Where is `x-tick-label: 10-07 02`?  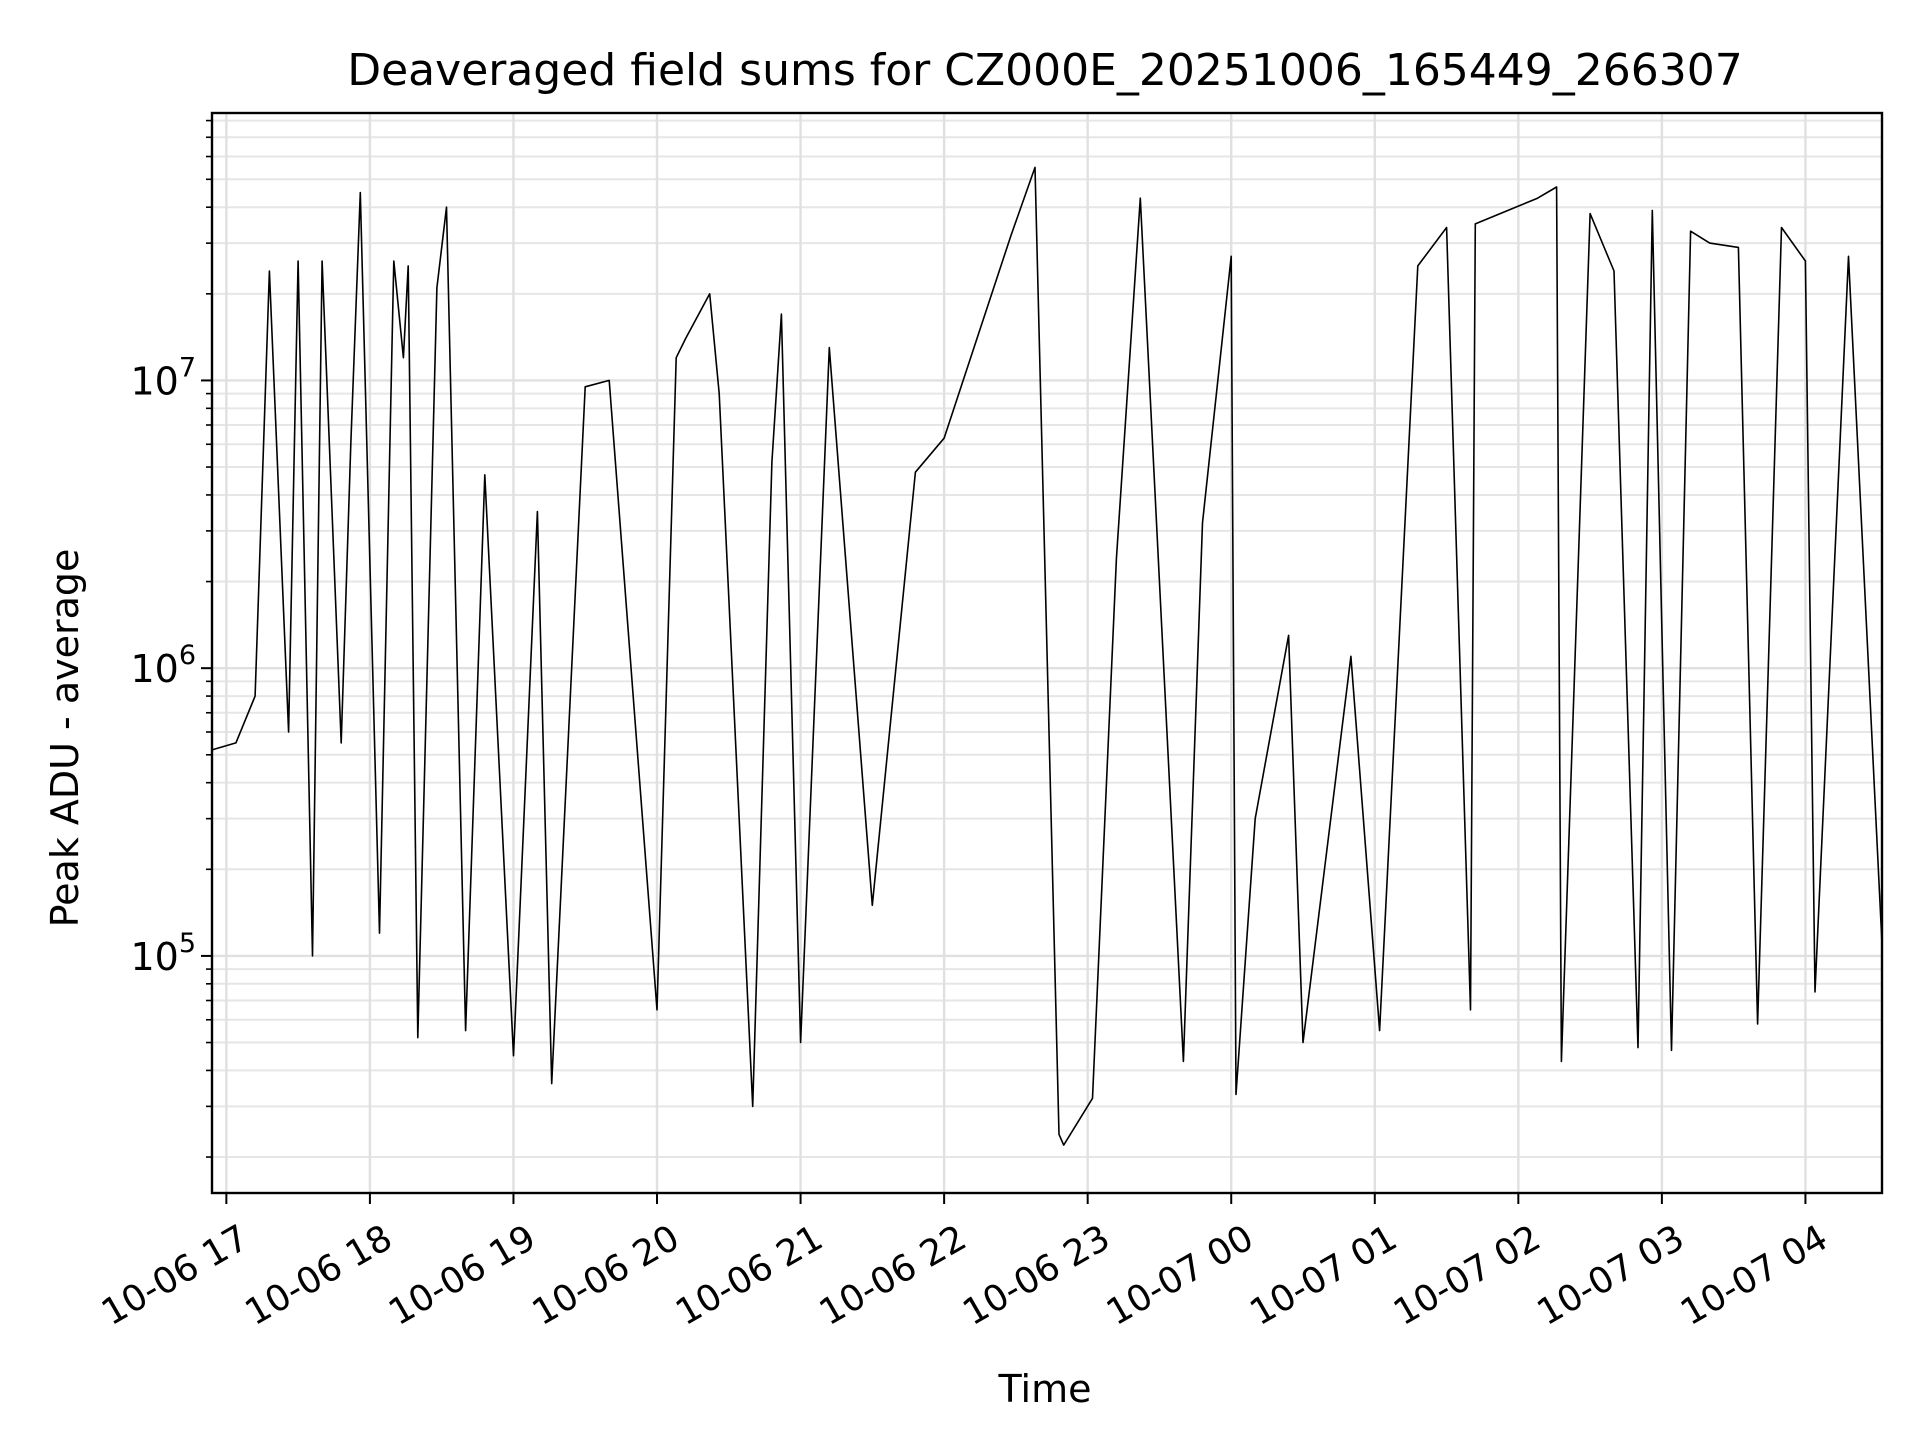 x-tick-label: 10-07 02 is located at coordinates (1467, 1275).